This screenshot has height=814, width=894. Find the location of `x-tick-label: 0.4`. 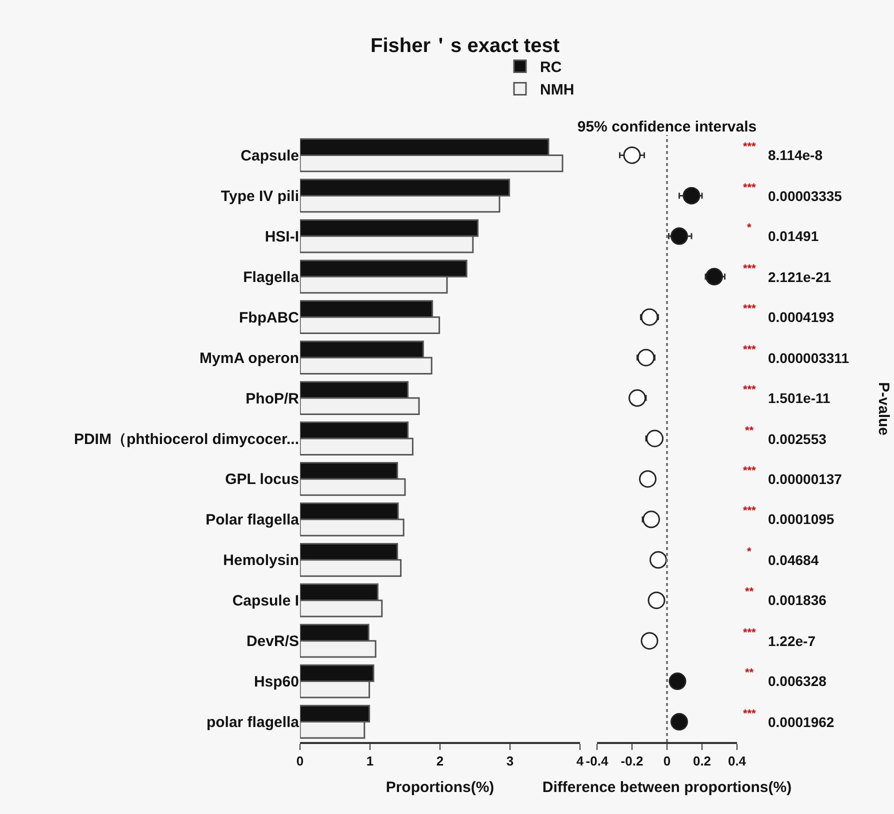

x-tick-label: 0.4 is located at coordinates (737, 760).